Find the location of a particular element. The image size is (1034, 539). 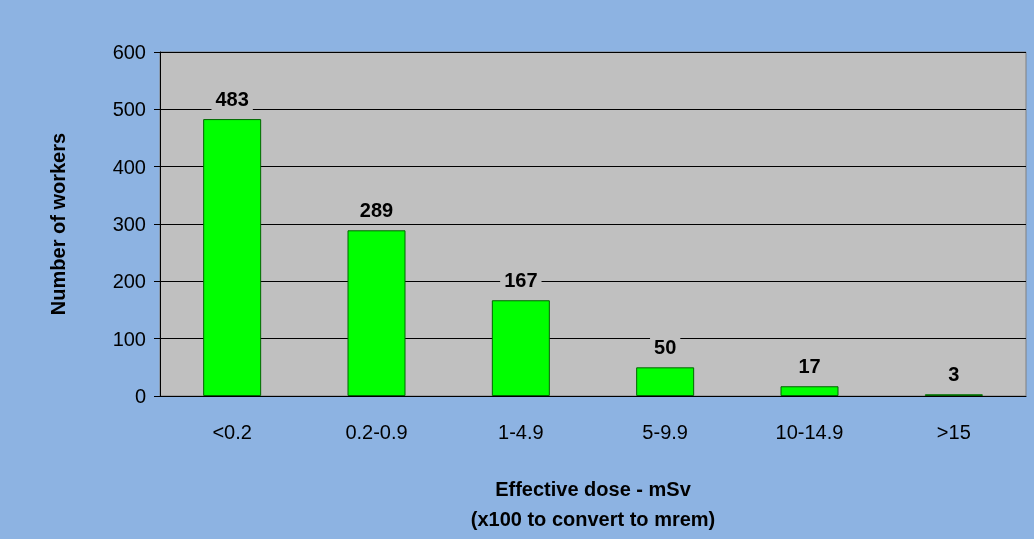

y-tick-label: 200 is located at coordinates (129, 281).